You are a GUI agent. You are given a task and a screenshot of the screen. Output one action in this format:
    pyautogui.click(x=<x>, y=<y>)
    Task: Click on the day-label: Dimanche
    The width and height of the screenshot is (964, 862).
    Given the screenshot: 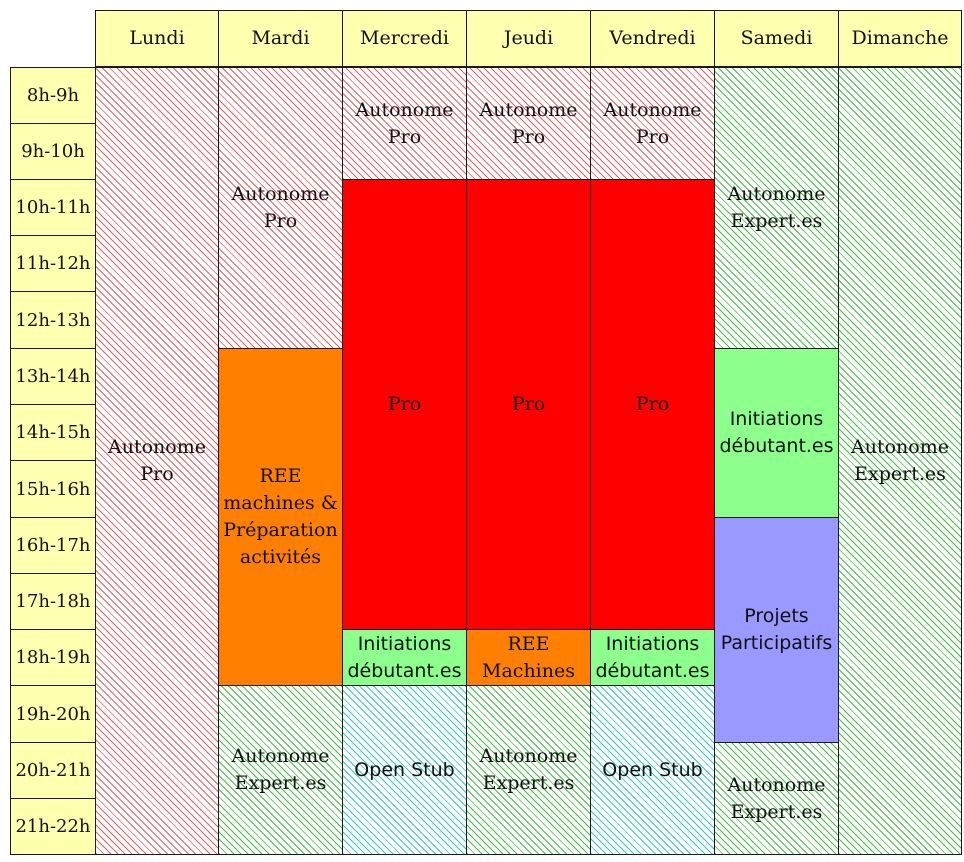 What is the action you would take?
    pyautogui.click(x=900, y=38)
    